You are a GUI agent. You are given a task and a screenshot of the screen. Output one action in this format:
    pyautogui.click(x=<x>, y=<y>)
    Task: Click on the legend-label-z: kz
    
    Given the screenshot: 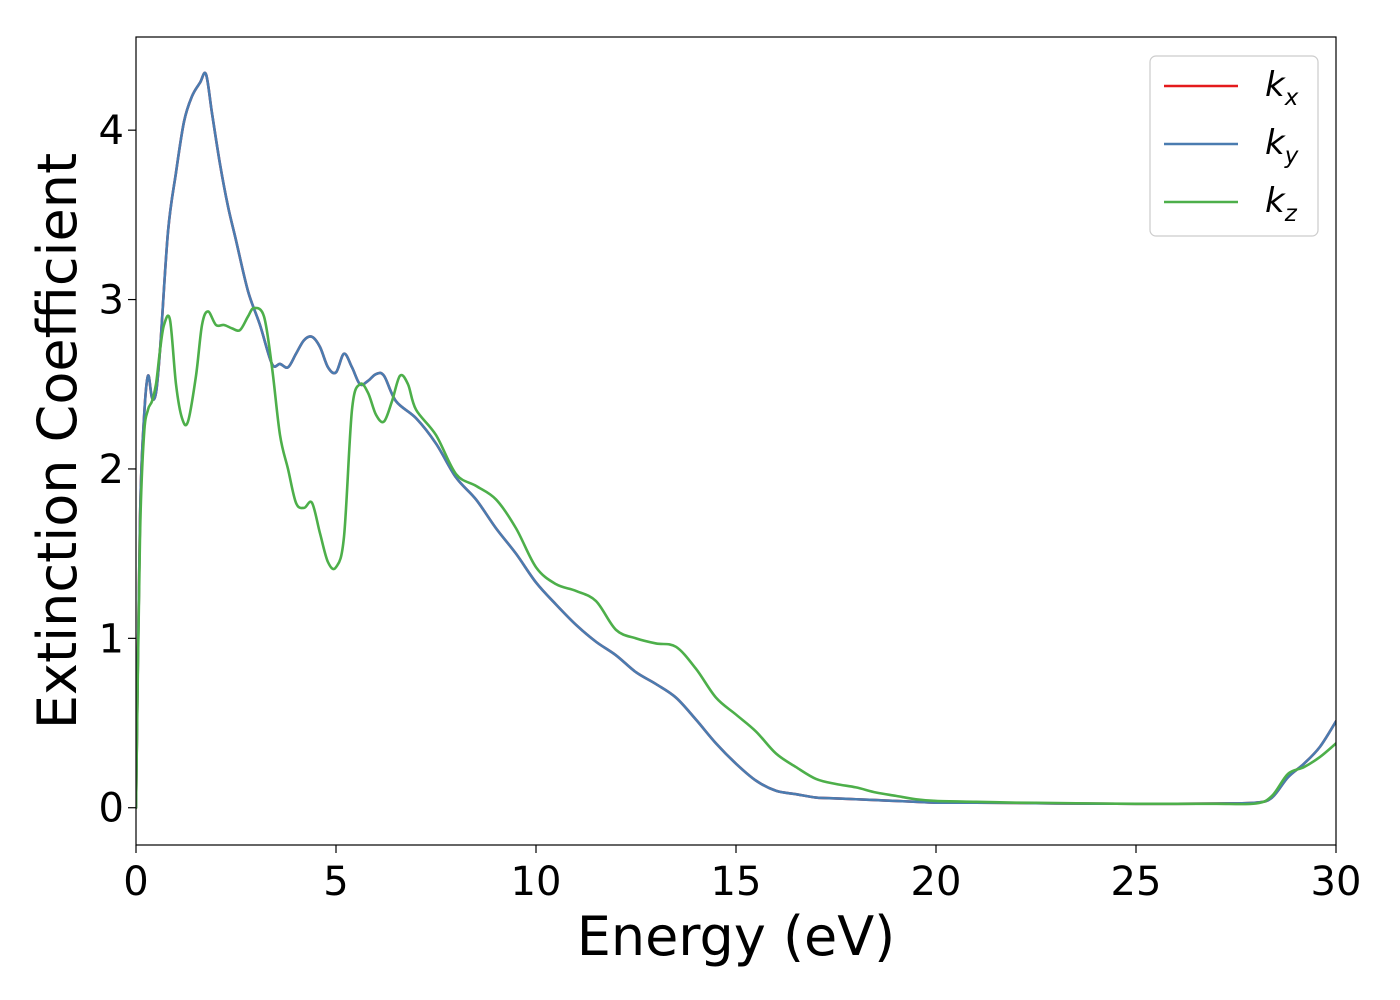 What is the action you would take?
    pyautogui.click(x=1281, y=204)
    